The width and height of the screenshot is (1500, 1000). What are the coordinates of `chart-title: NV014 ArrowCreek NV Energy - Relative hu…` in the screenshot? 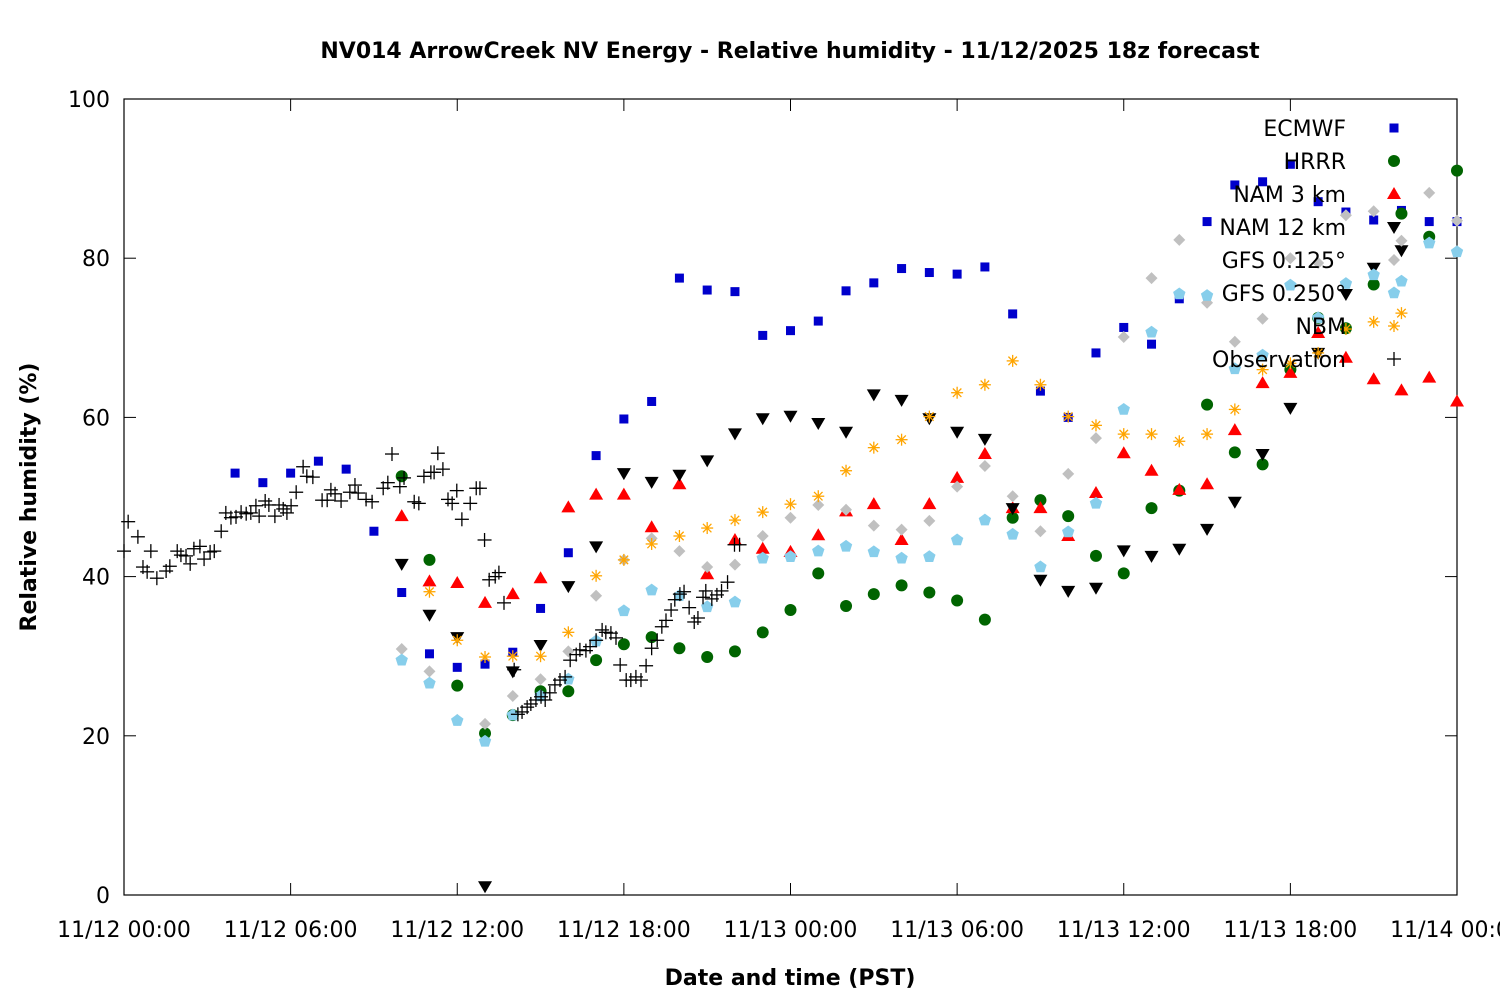 It's located at (790, 51).